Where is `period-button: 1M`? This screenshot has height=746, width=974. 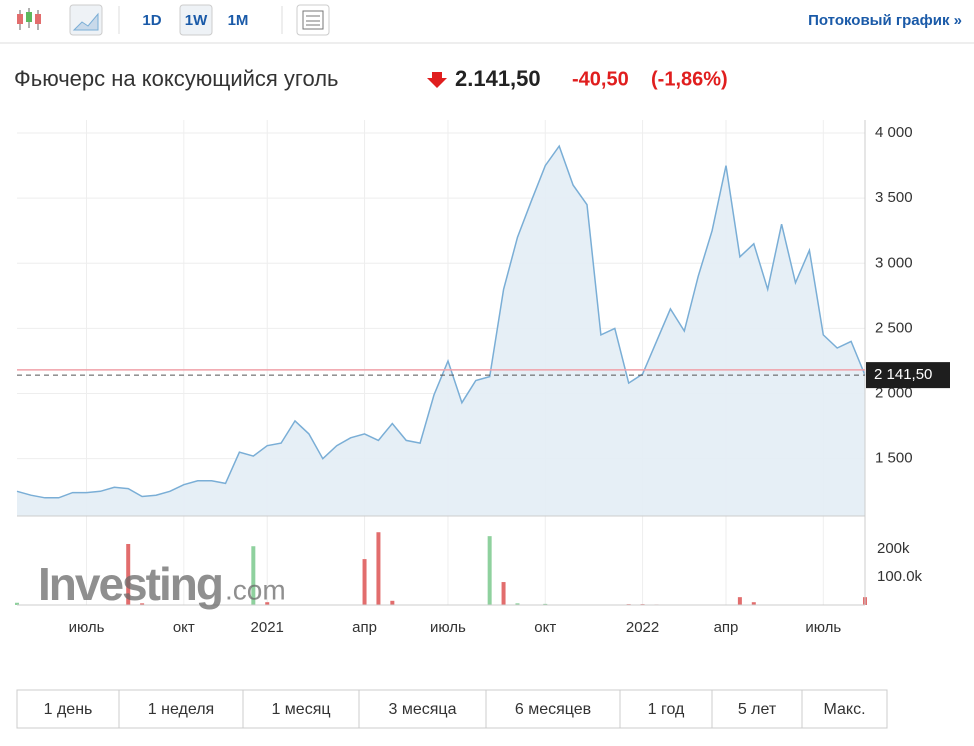
period-button: 1M is located at coordinates (238, 20).